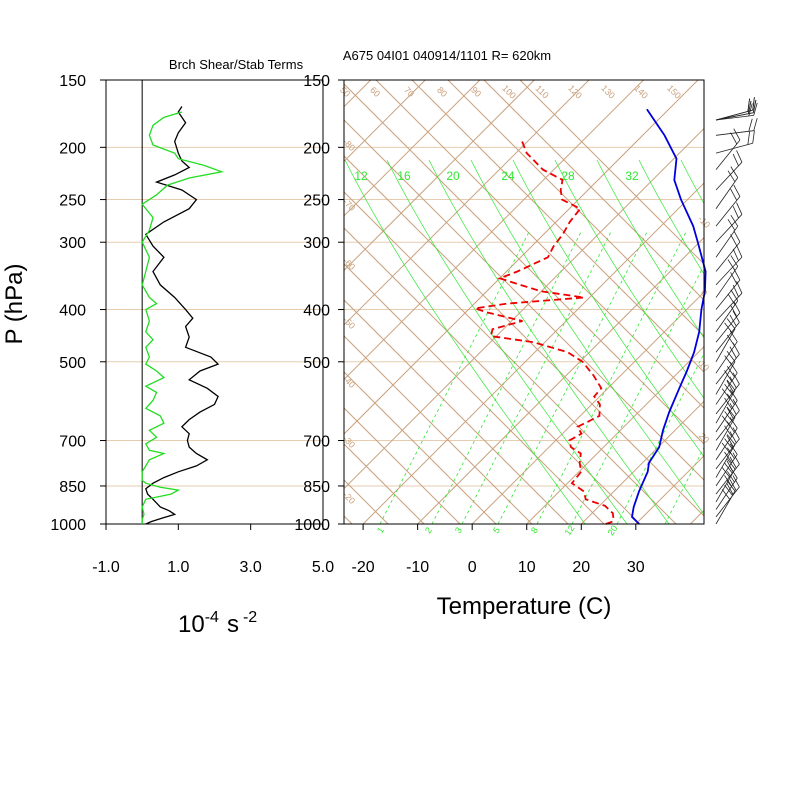 The image size is (800, 800). Describe the element at coordinates (316, 243) in the screenshot. I see `y-tick-label-right: 300` at that location.